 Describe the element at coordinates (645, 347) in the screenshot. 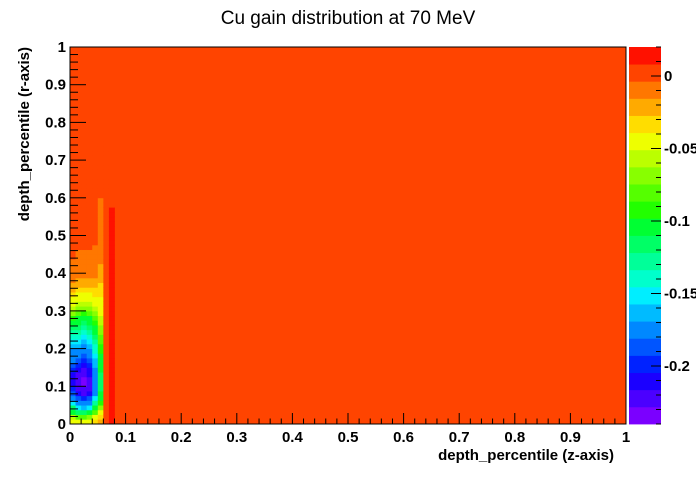

I see `color-scale-segment` at that location.